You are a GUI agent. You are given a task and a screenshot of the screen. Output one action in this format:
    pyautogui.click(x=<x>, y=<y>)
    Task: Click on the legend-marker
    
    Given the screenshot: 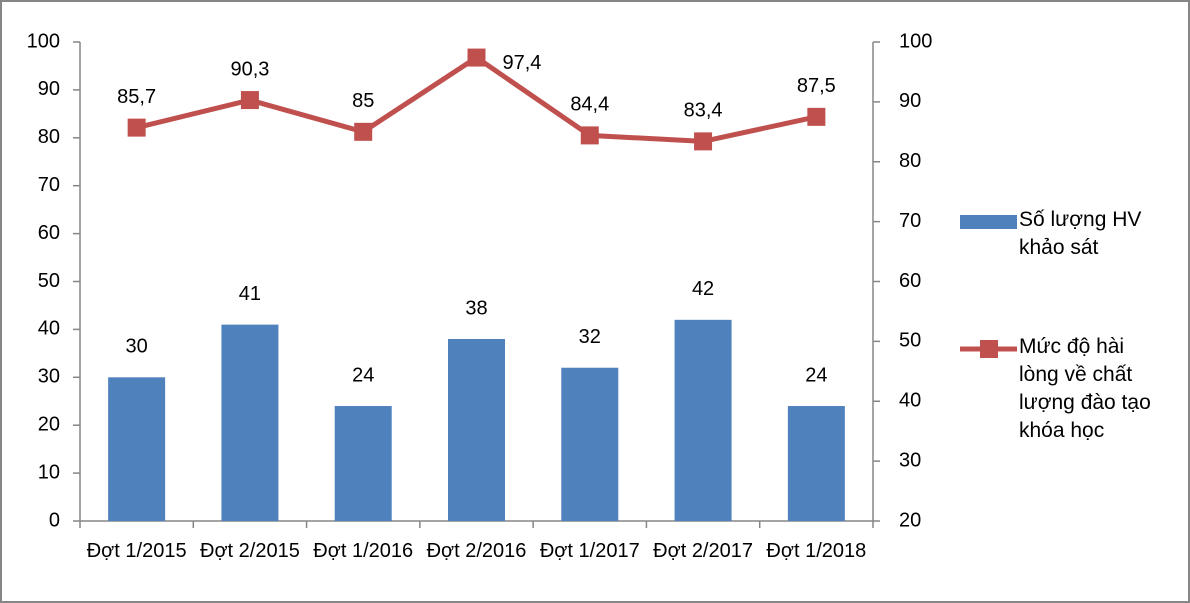 What is the action you would take?
    pyautogui.click(x=989, y=349)
    